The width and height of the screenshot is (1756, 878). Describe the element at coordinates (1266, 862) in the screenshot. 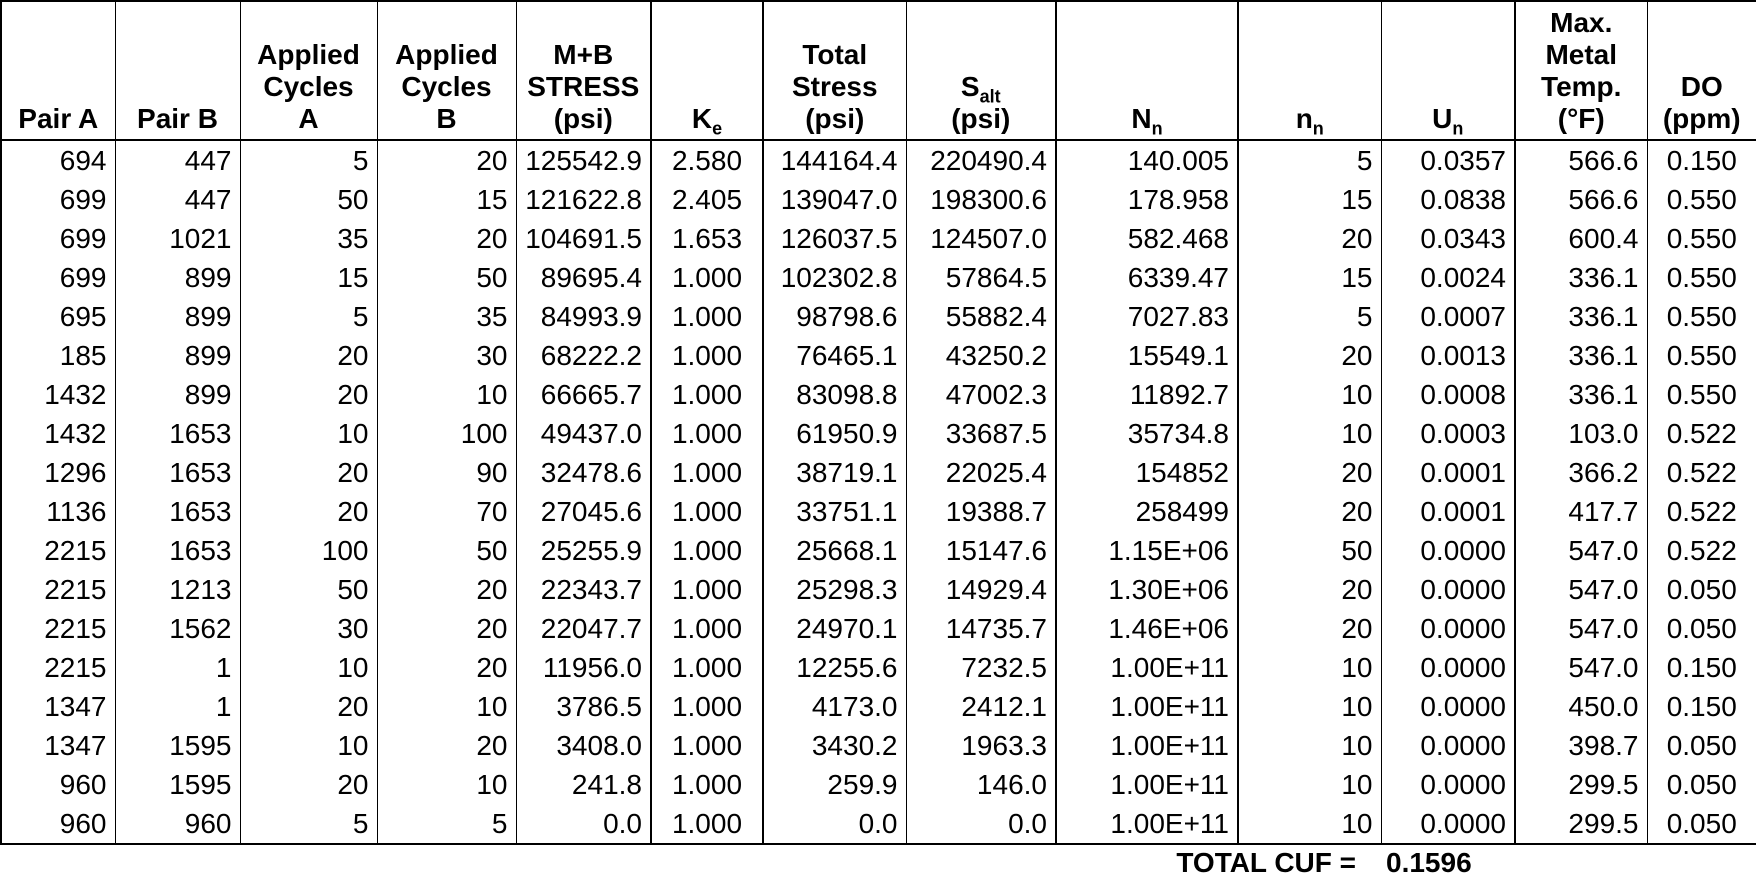

I see `total-cuf-label: TOTAL CUF =` at that location.